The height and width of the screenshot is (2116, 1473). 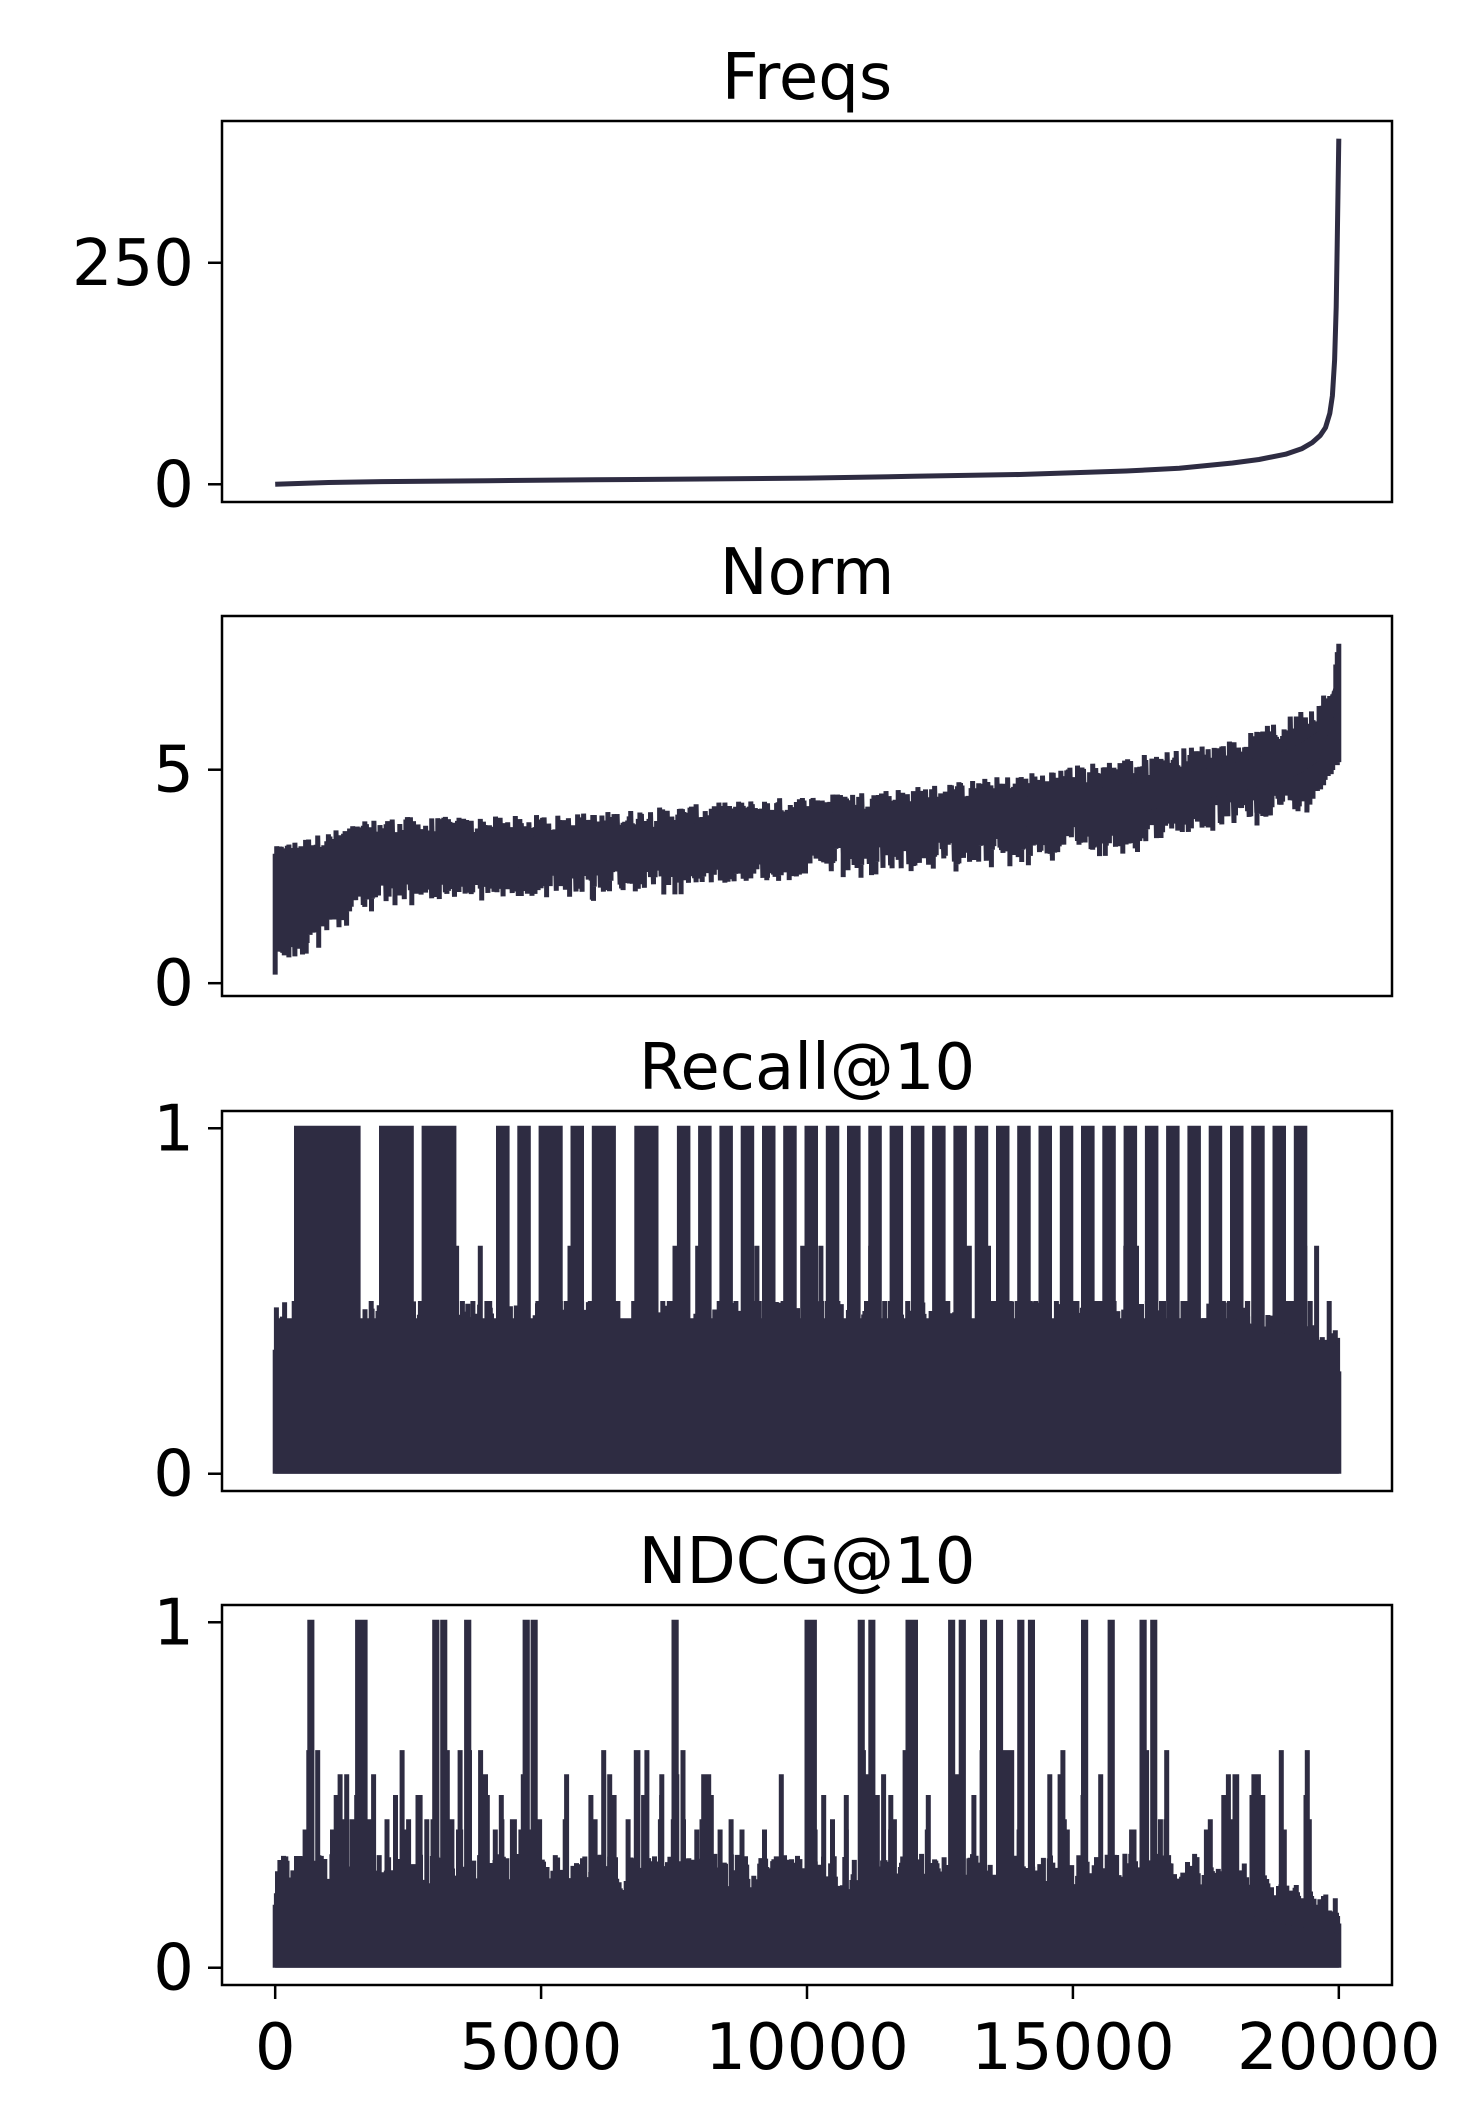 I want to click on y-tick-label: 5, so click(x=173, y=771).